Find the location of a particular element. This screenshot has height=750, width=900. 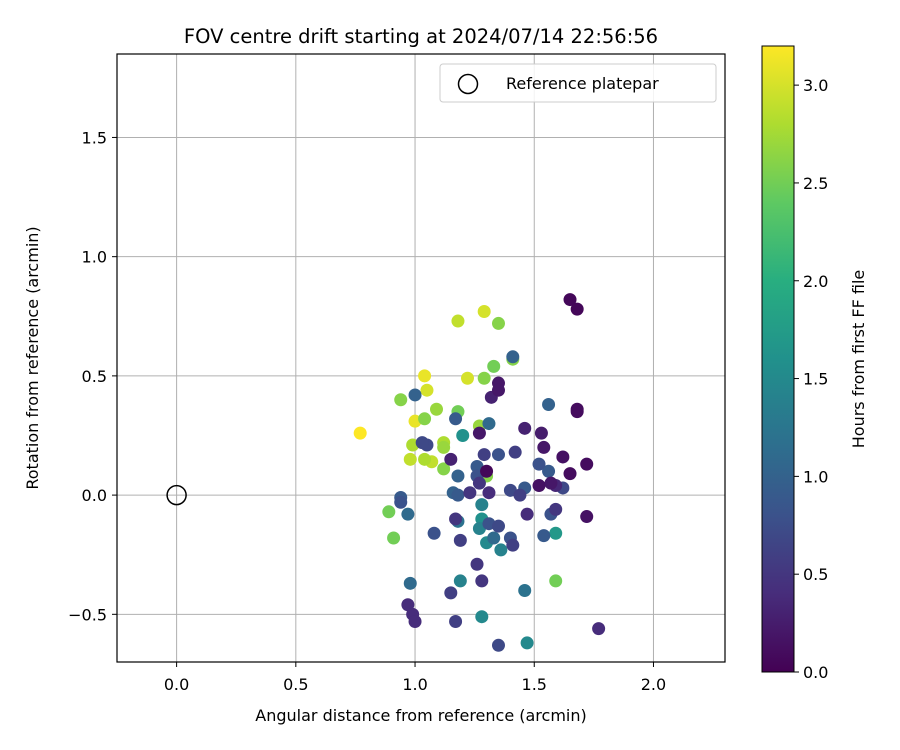

y-tick-label: 1.0 is located at coordinates (94, 257).